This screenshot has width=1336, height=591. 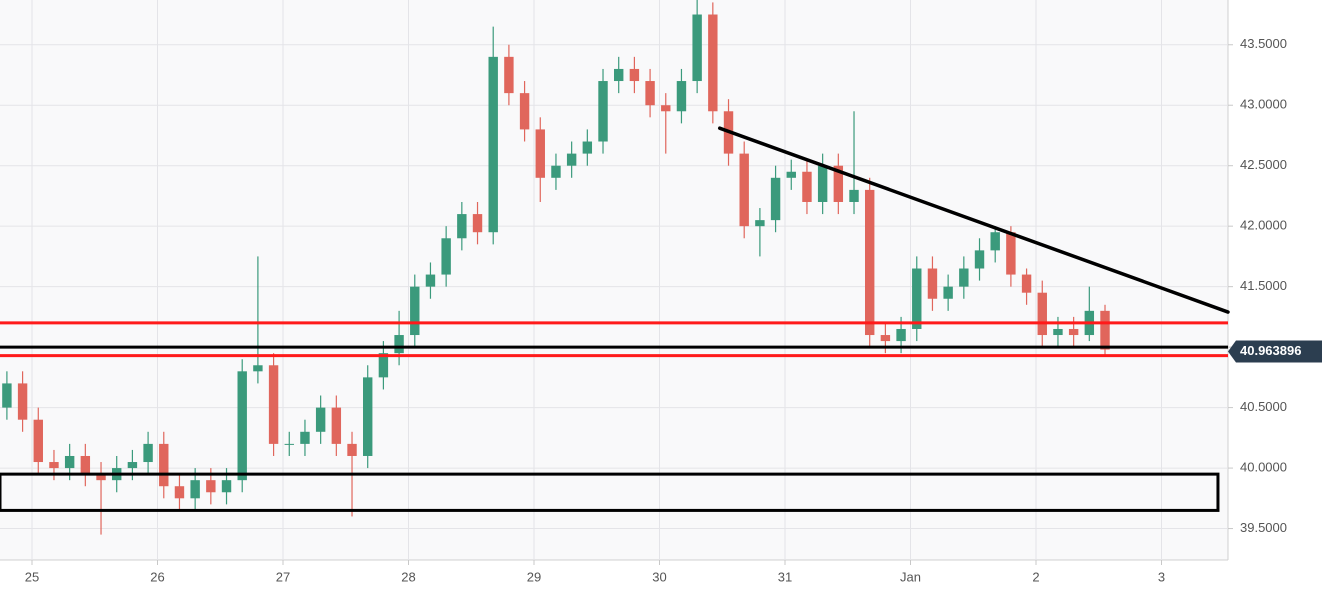 I want to click on x-tick-label: 31, so click(x=785, y=576).